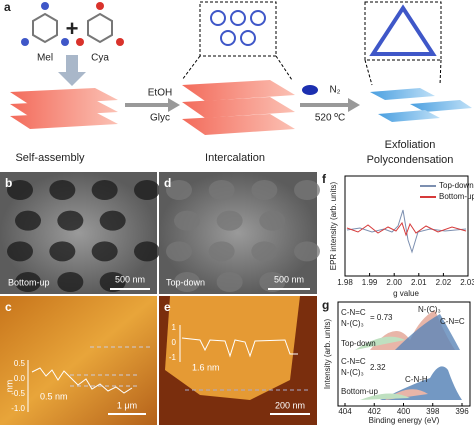  Describe the element at coordinates (334, 90) in the screenshot. I see `gas: N₂` at that location.